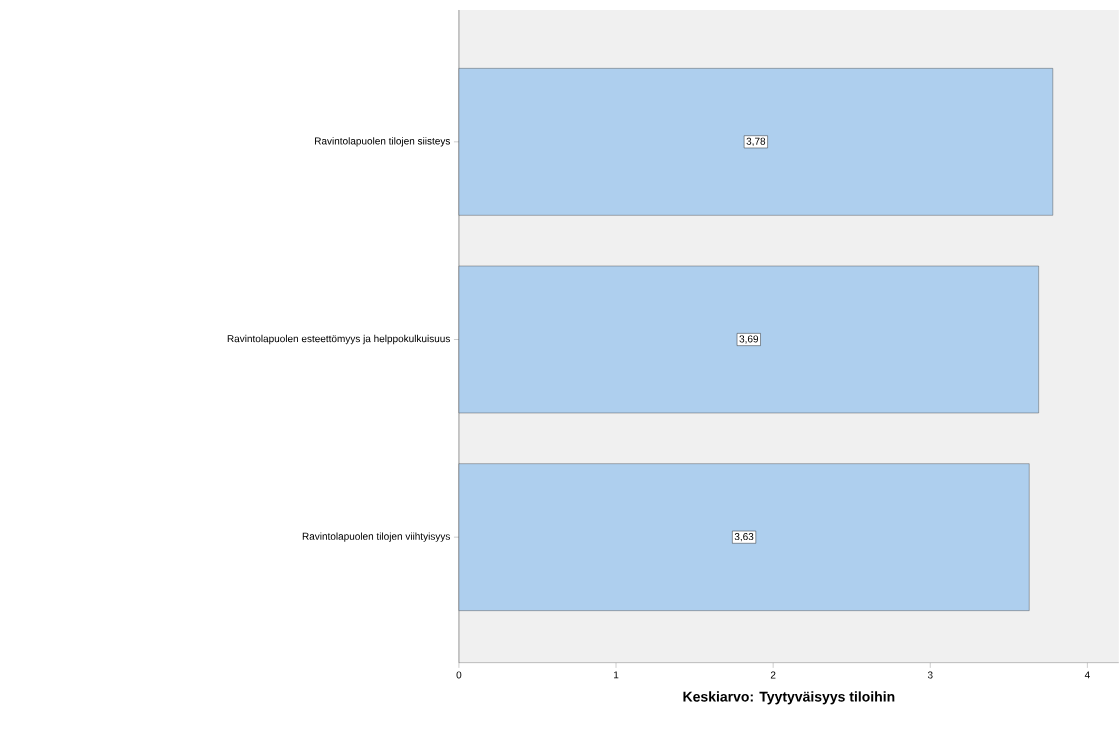 The height and width of the screenshot is (738, 1119). What do you see at coordinates (773, 675) in the screenshot?
I see `x-tick-label: 2` at bounding box center [773, 675].